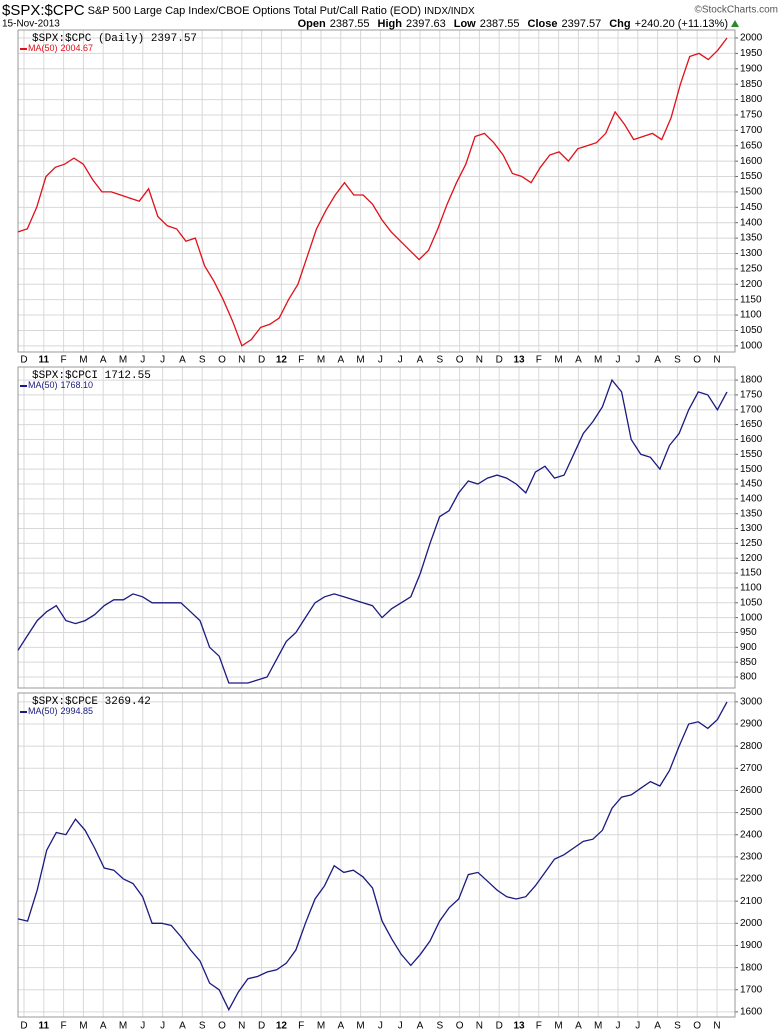 The width and height of the screenshot is (780, 1035). Describe the element at coordinates (751, 790) in the screenshot. I see `y-tick-label: 2600` at that location.